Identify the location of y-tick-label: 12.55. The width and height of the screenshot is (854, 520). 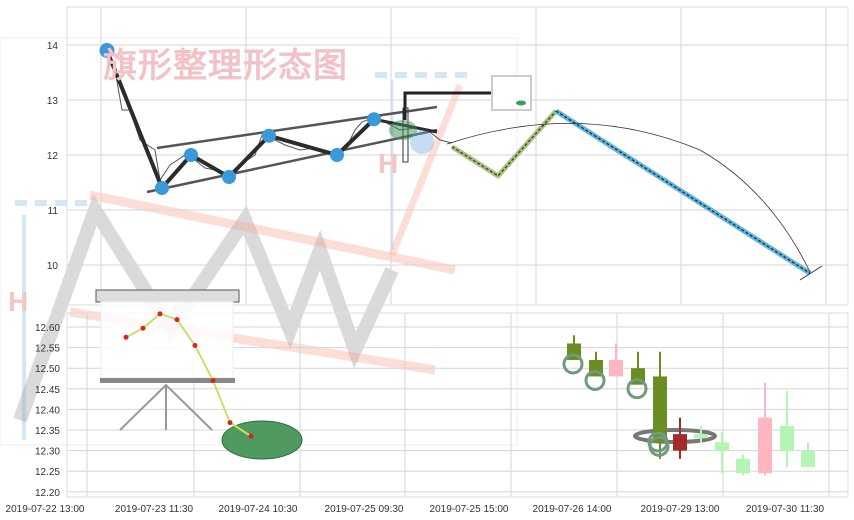
(47, 349).